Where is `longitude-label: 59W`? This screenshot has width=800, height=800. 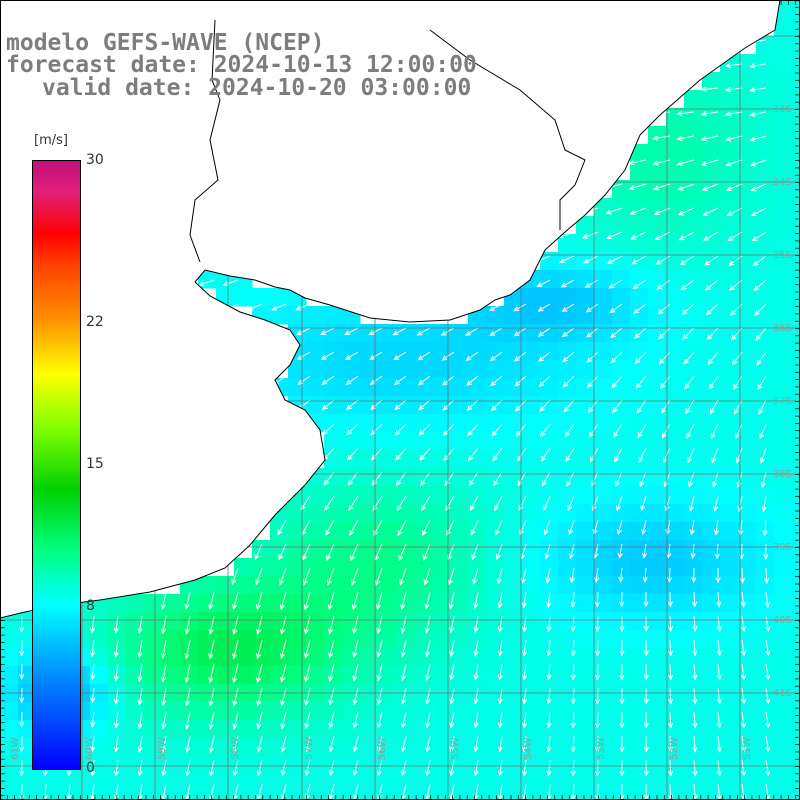
longitude-label: 59W is located at coordinates (162, 748).